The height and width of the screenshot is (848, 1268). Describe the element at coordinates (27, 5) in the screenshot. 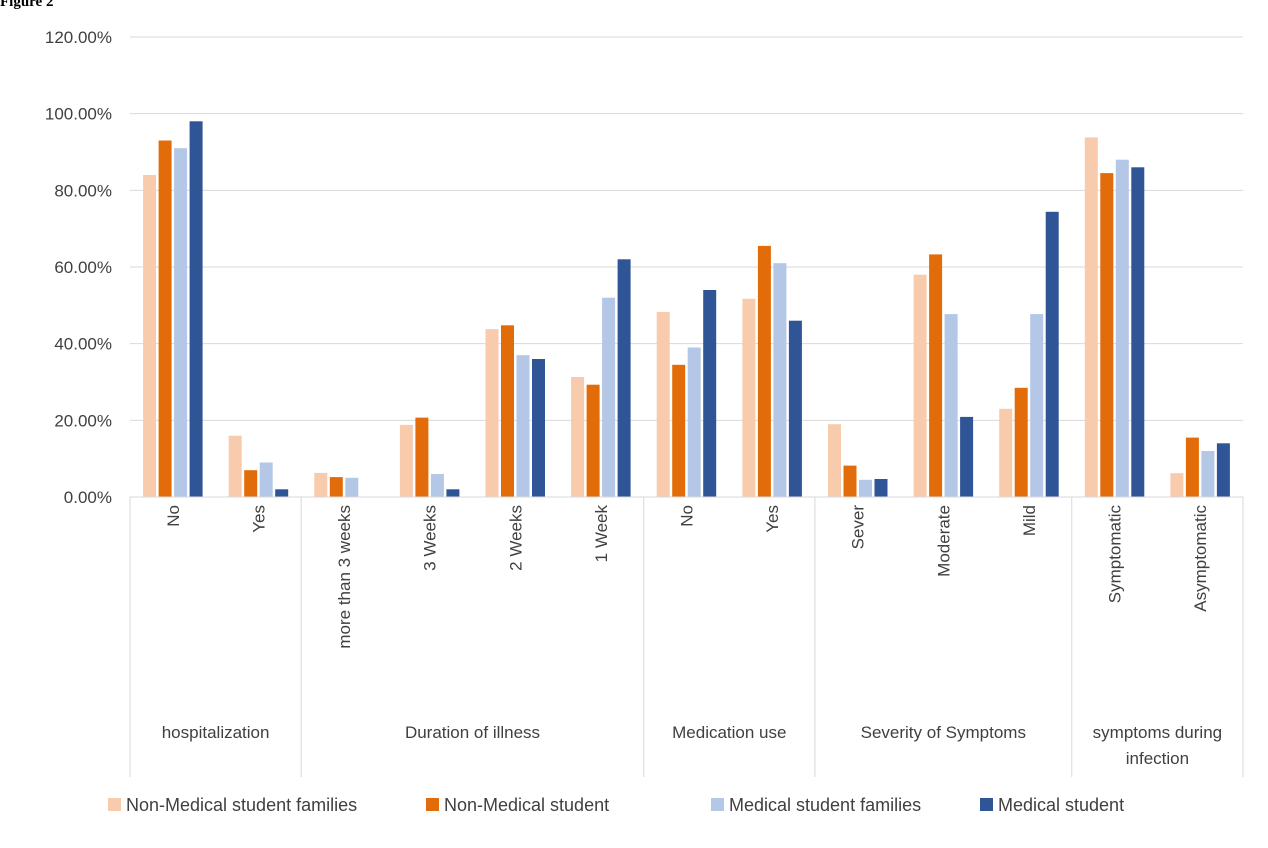

I see `figure-tag: Figure 2` at that location.